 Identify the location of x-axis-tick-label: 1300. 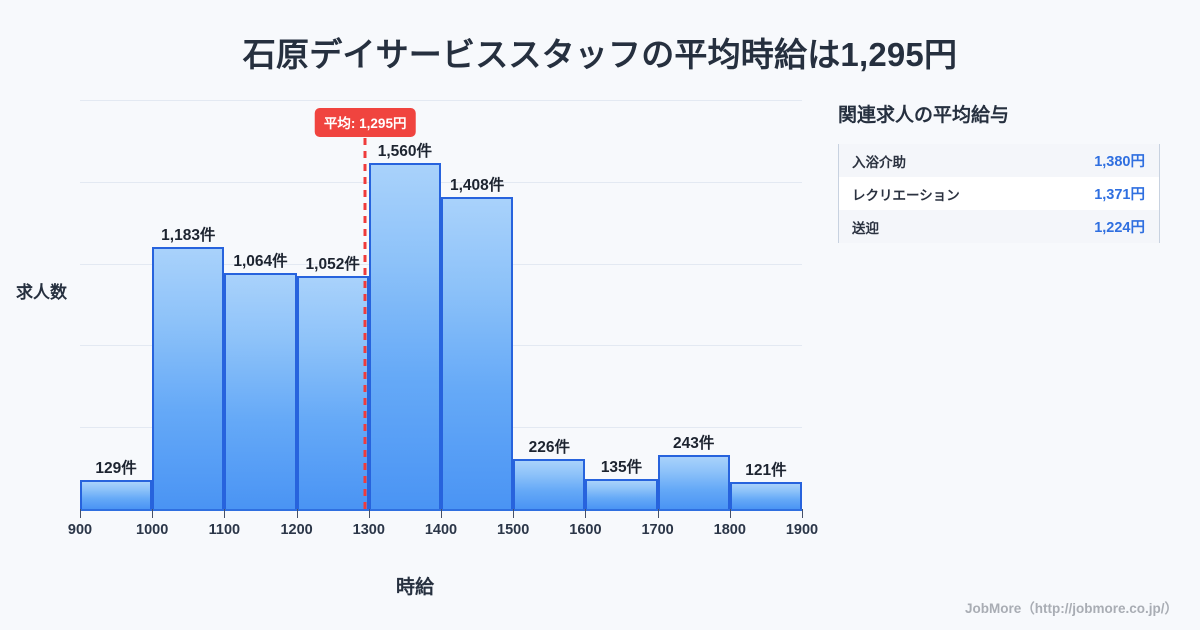
(368, 530).